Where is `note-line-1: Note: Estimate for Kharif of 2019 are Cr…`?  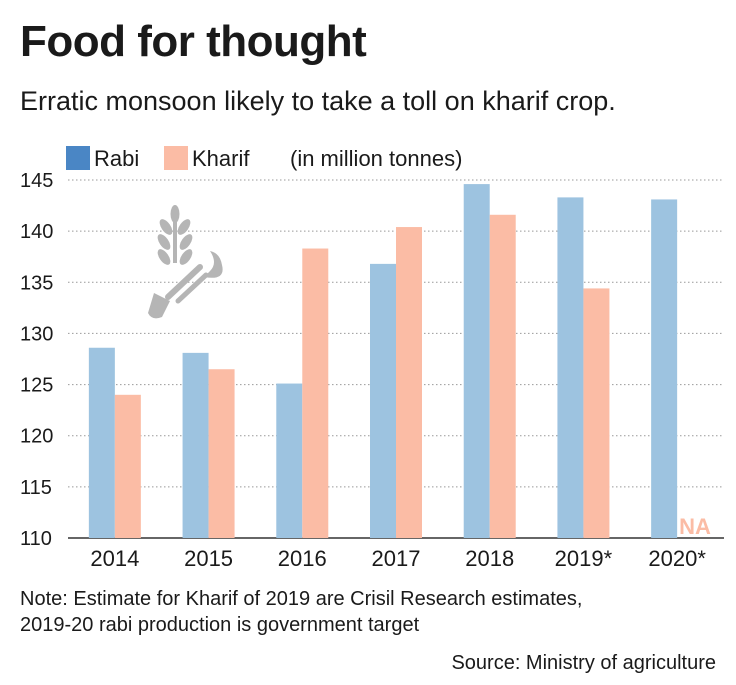
note-line-1: Note: Estimate for Kharif of 2019 are Cr… is located at coordinates (301, 599).